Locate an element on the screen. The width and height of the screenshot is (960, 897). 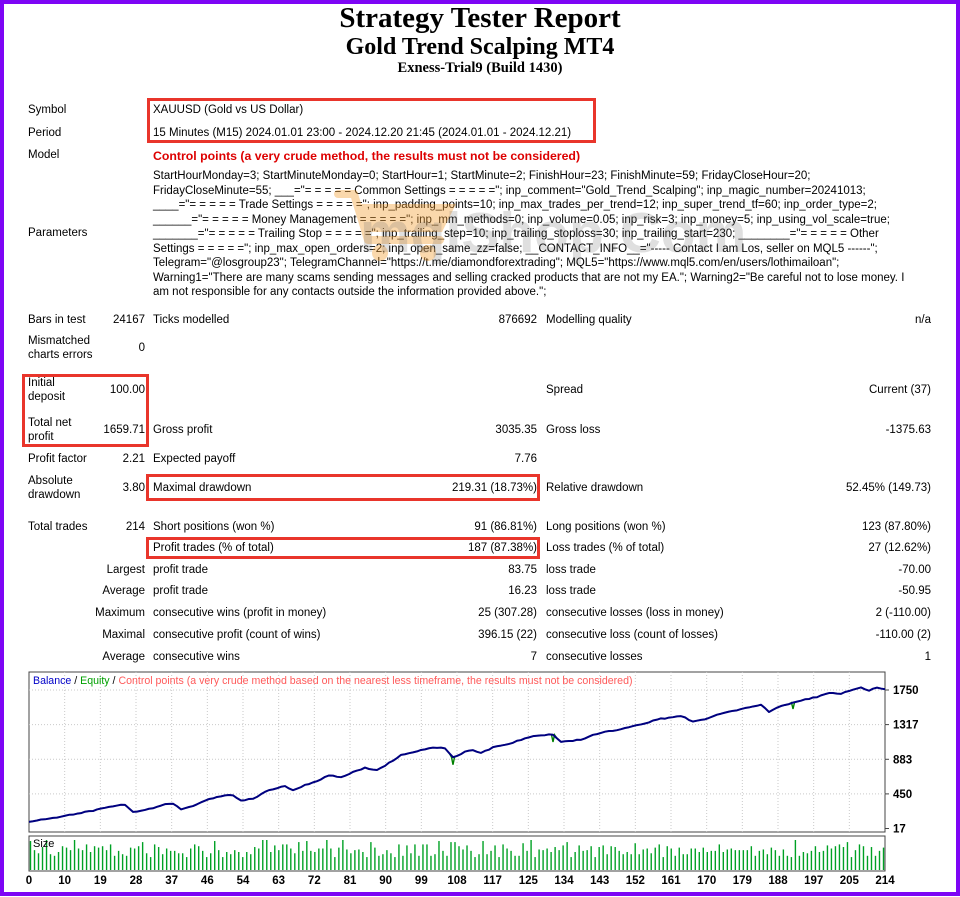
stat-label: Total trades is located at coordinates (58, 526).